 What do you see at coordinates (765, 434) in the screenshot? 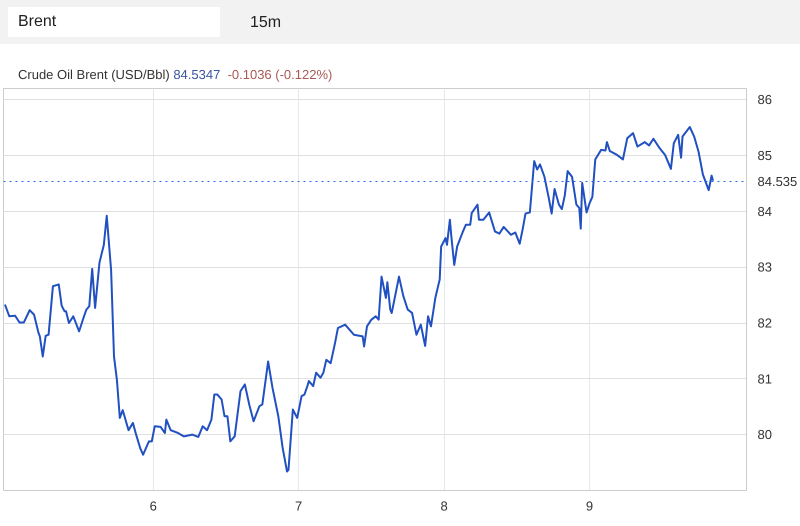
I see `y-tick-label: 80` at bounding box center [765, 434].